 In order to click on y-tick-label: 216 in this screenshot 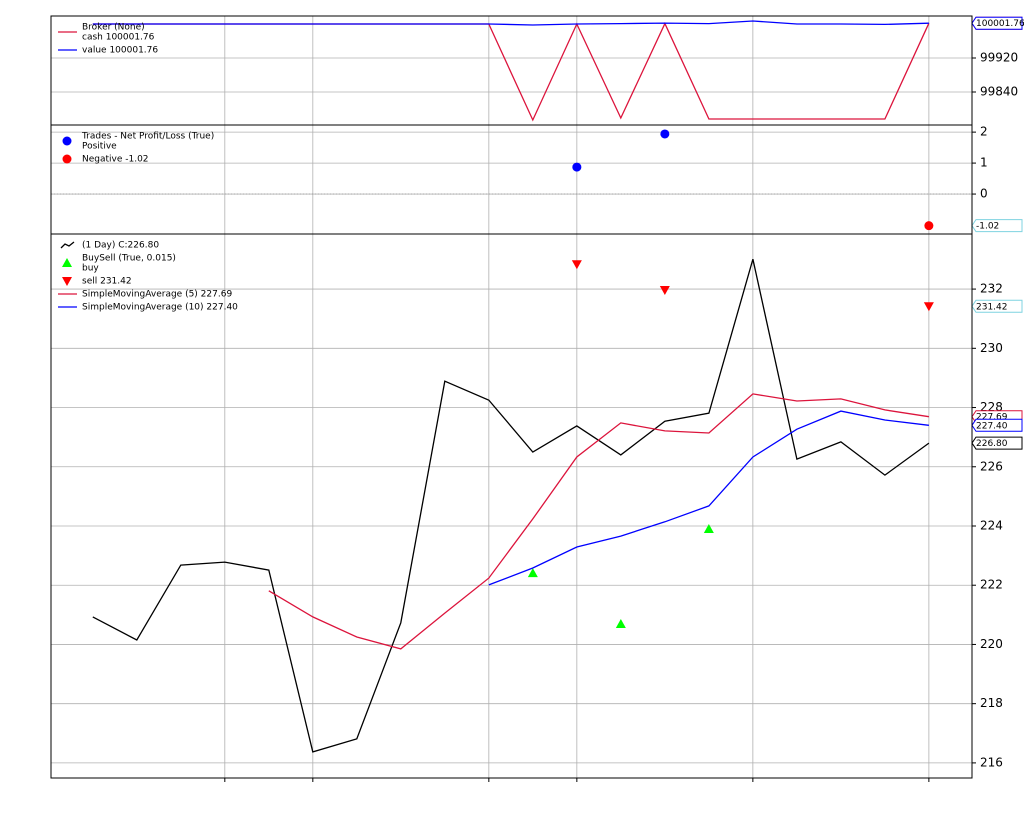, I will do `click(991, 762)`.